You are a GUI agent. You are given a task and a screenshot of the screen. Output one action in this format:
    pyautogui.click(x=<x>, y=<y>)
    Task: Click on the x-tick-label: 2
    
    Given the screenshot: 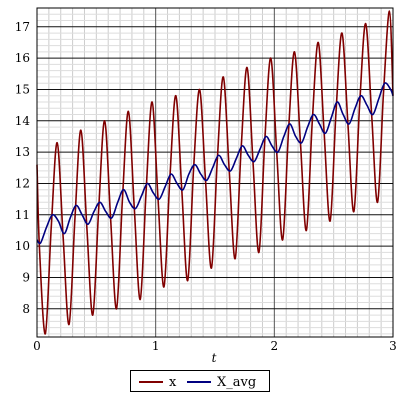 What is the action you would take?
    pyautogui.click(x=275, y=346)
    